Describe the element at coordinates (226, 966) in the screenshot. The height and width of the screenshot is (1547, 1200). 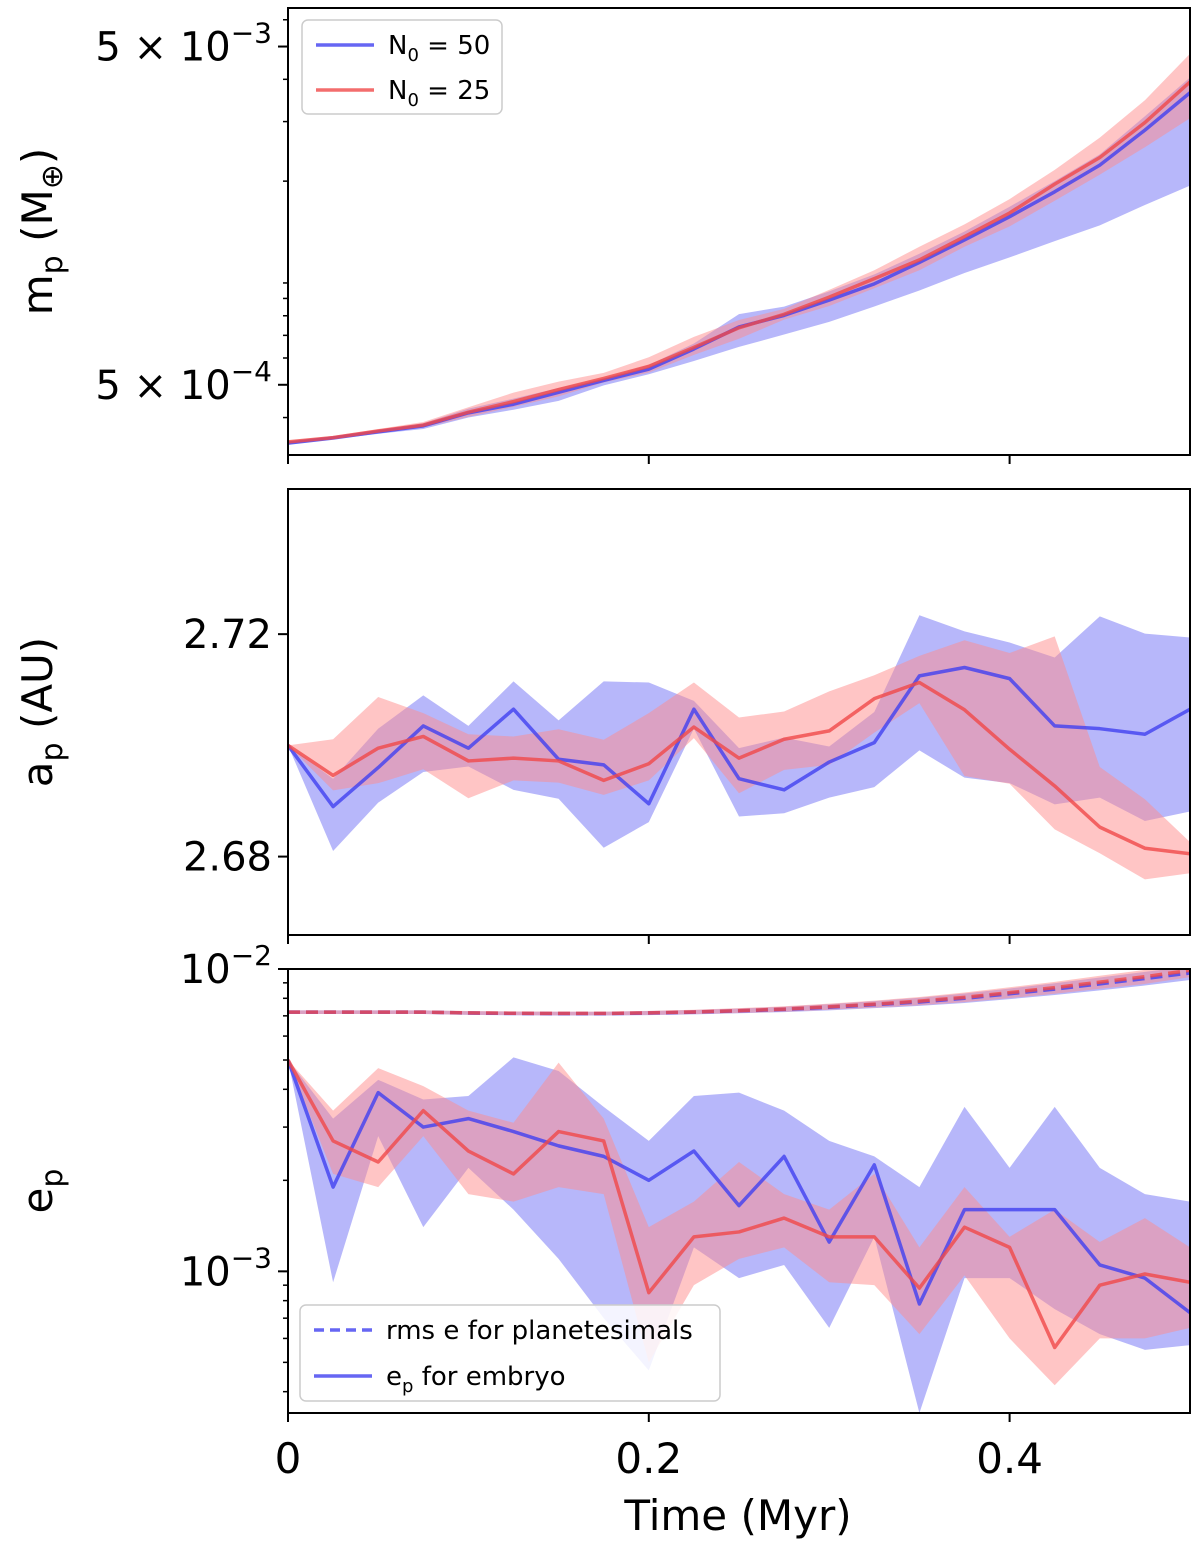
I see `y-tick-label: 10⁻²` at that location.